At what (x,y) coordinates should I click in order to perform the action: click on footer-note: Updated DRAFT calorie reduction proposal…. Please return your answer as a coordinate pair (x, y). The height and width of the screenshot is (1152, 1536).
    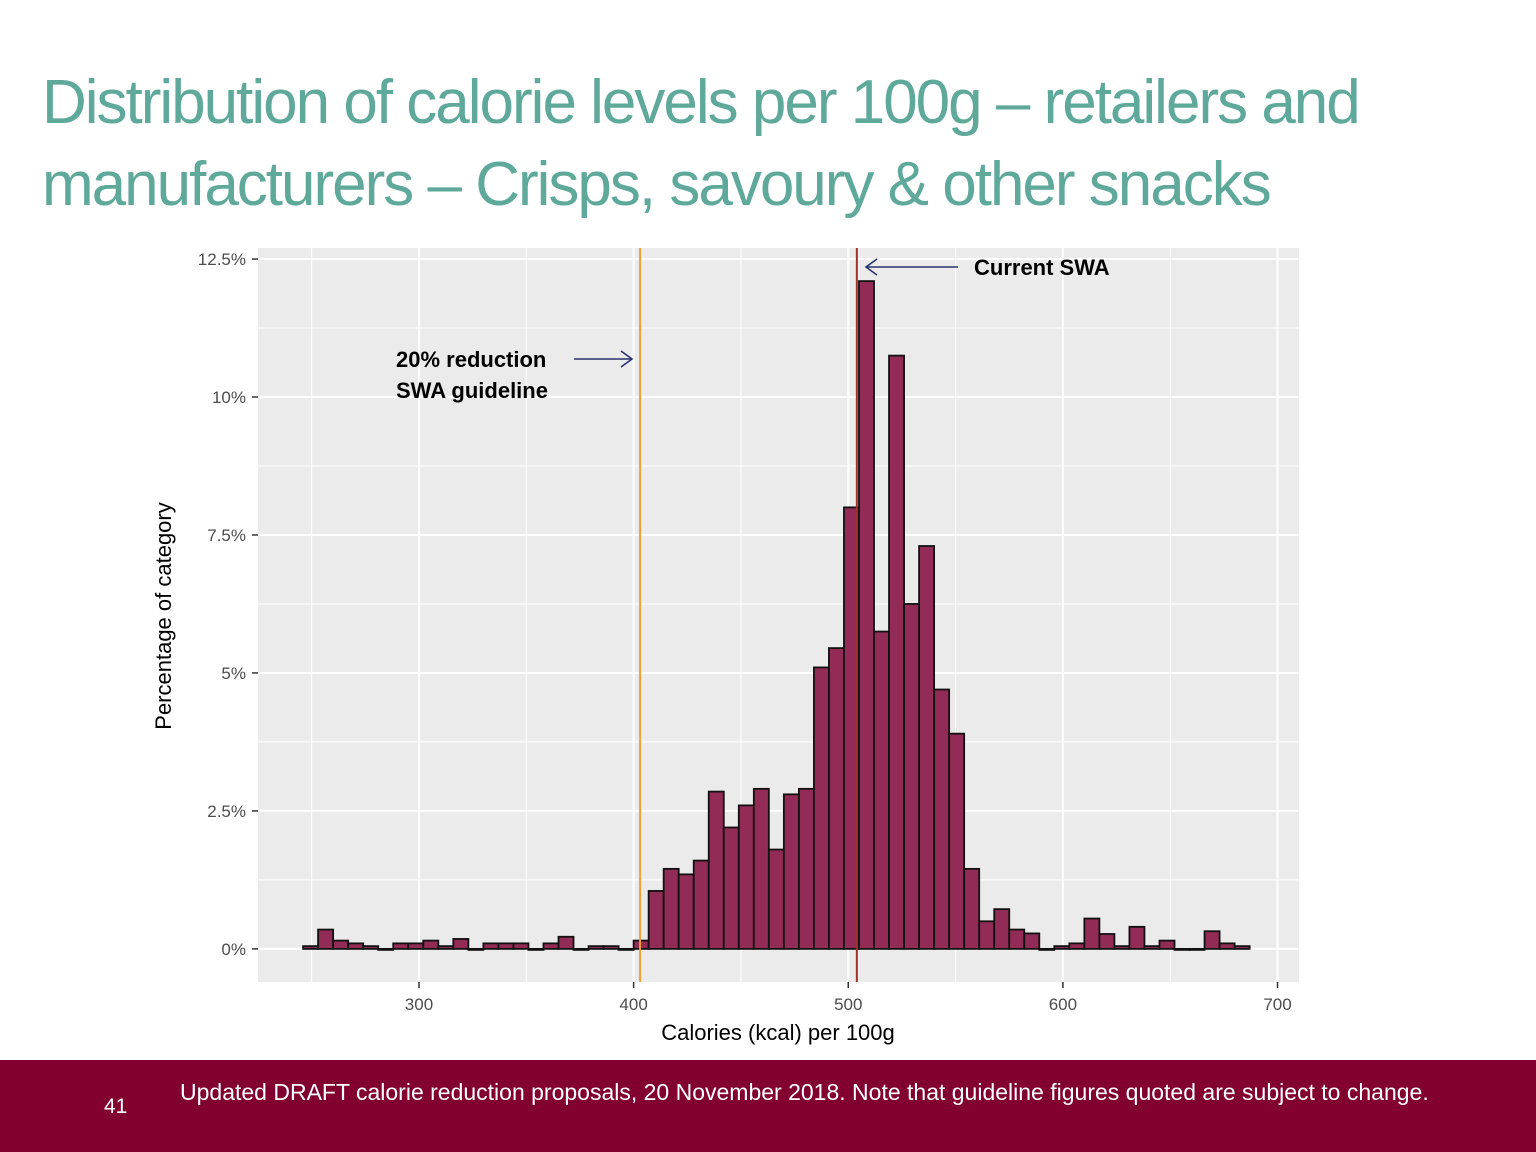
    Looking at the image, I should click on (804, 1092).